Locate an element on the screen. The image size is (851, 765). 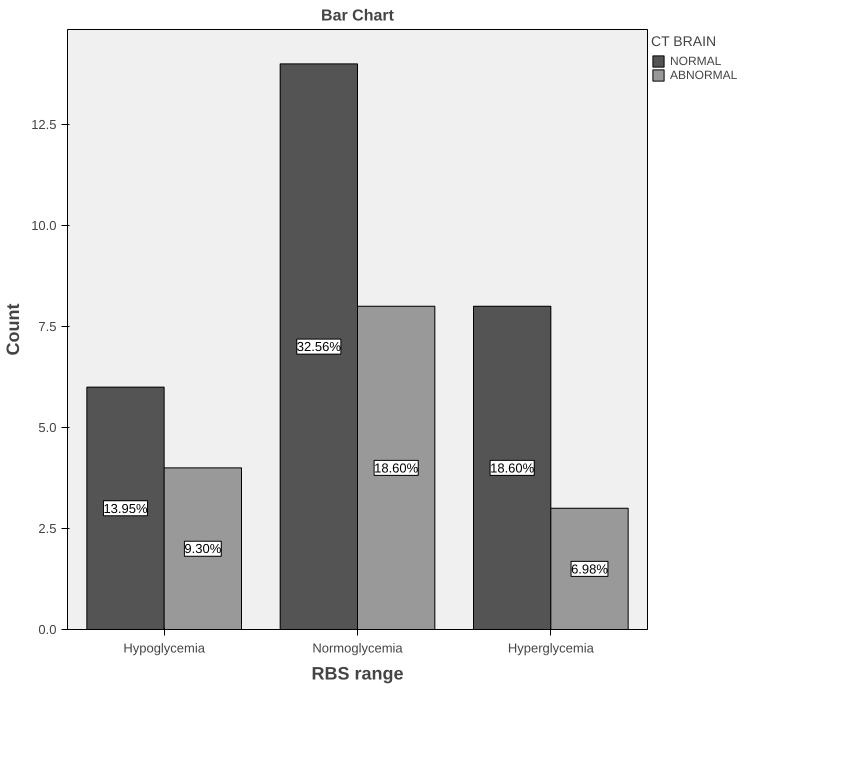
y-tick-label: 10.0 is located at coordinates (44, 225).